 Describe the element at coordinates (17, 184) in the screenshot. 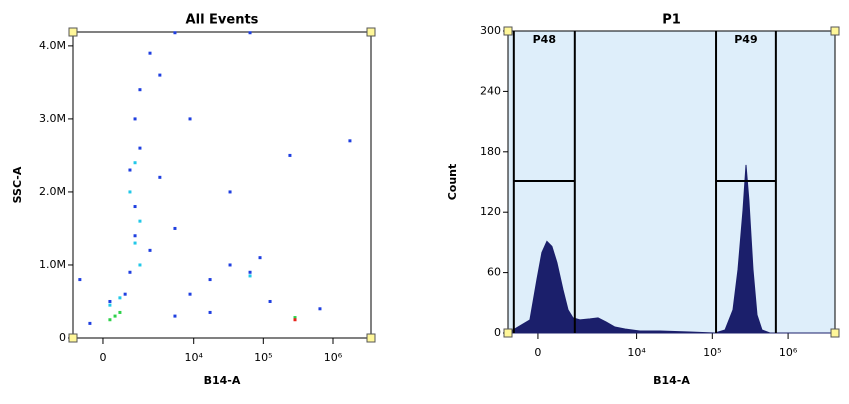

I see `y-axis-label: SSC-A` at that location.